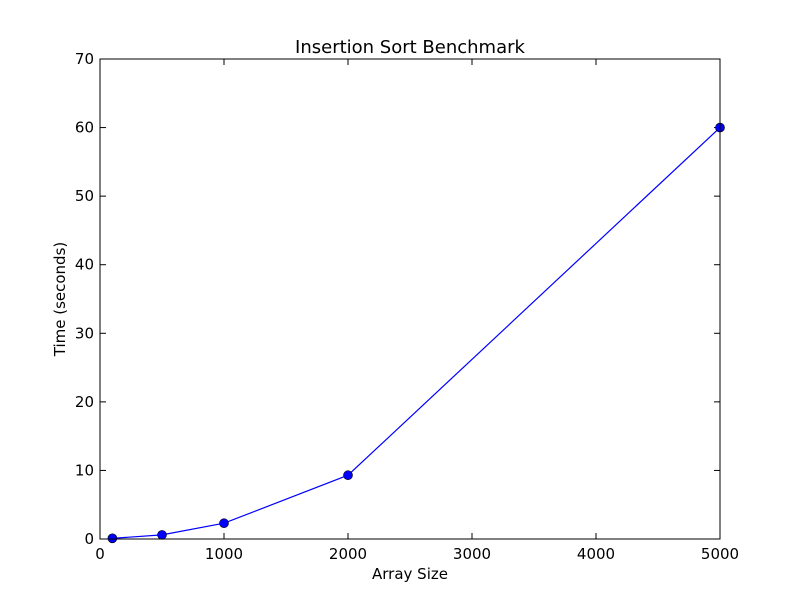  What do you see at coordinates (84, 333) in the screenshot?
I see `y-tick-label: 30` at bounding box center [84, 333].